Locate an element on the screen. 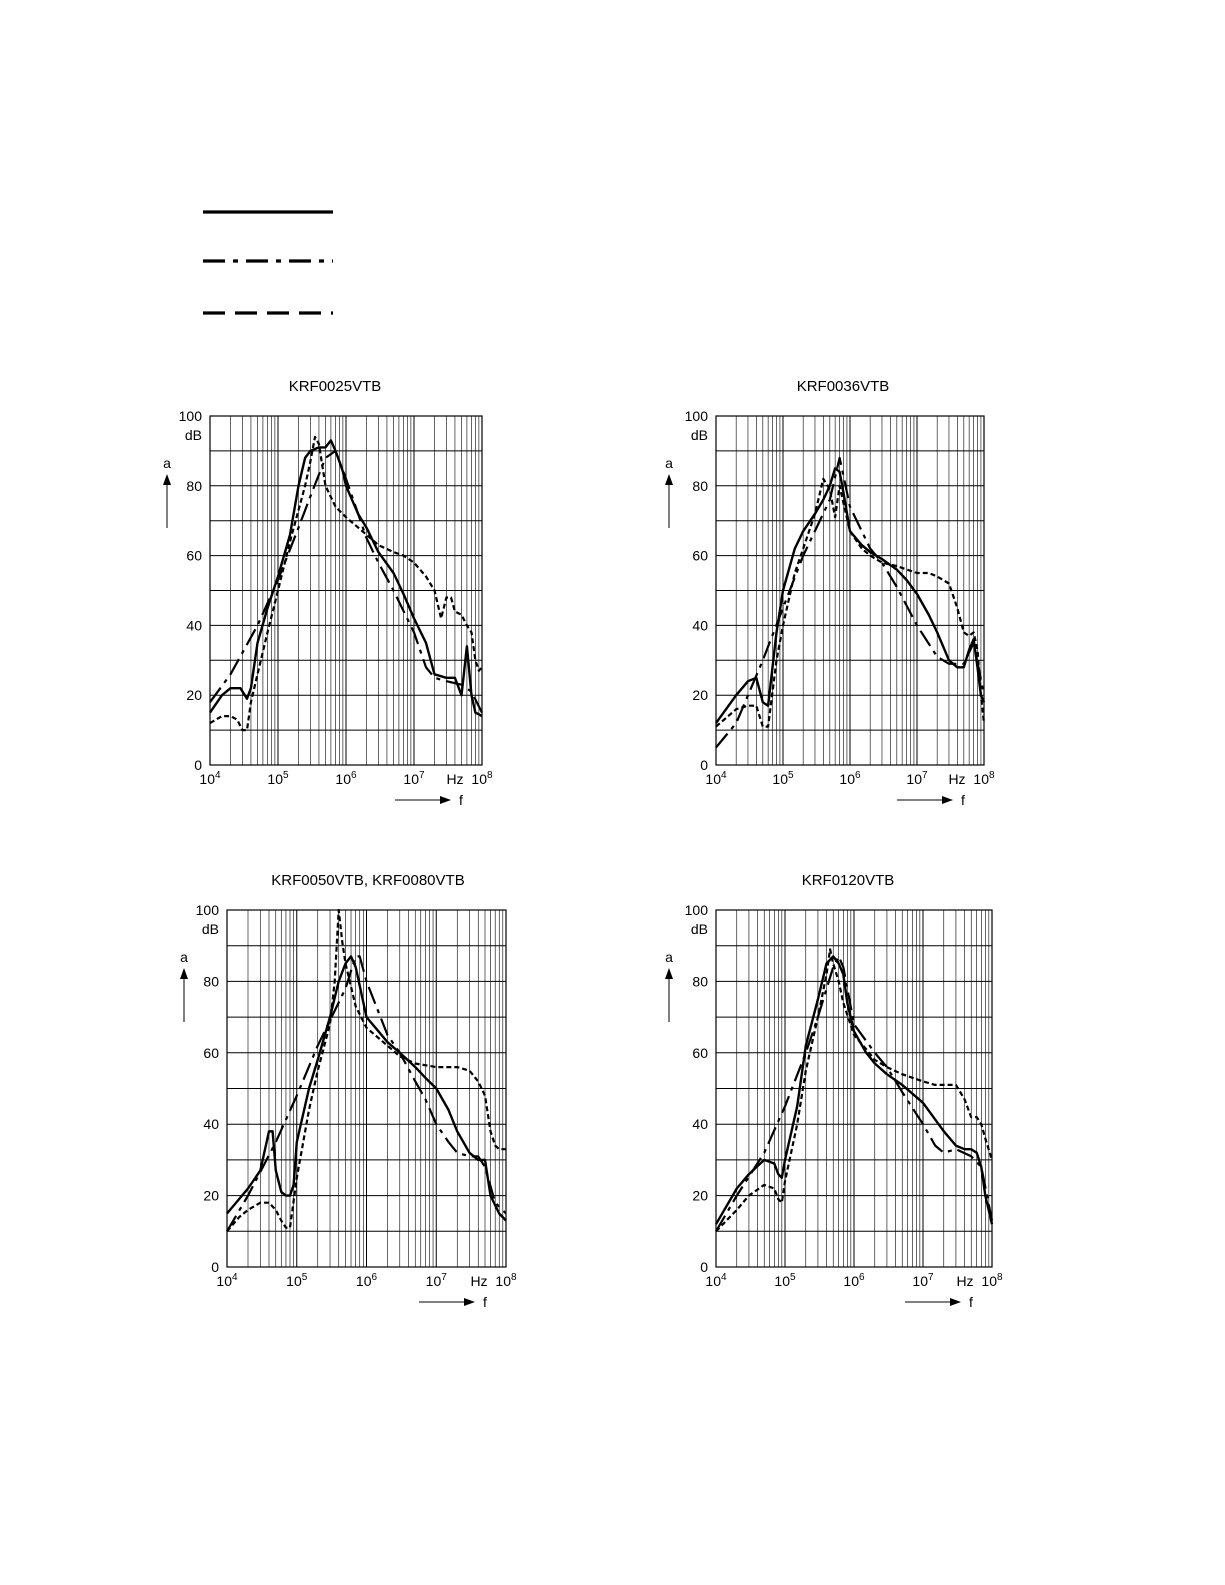  chart-title: KRF0036VTB is located at coordinates (843, 386).